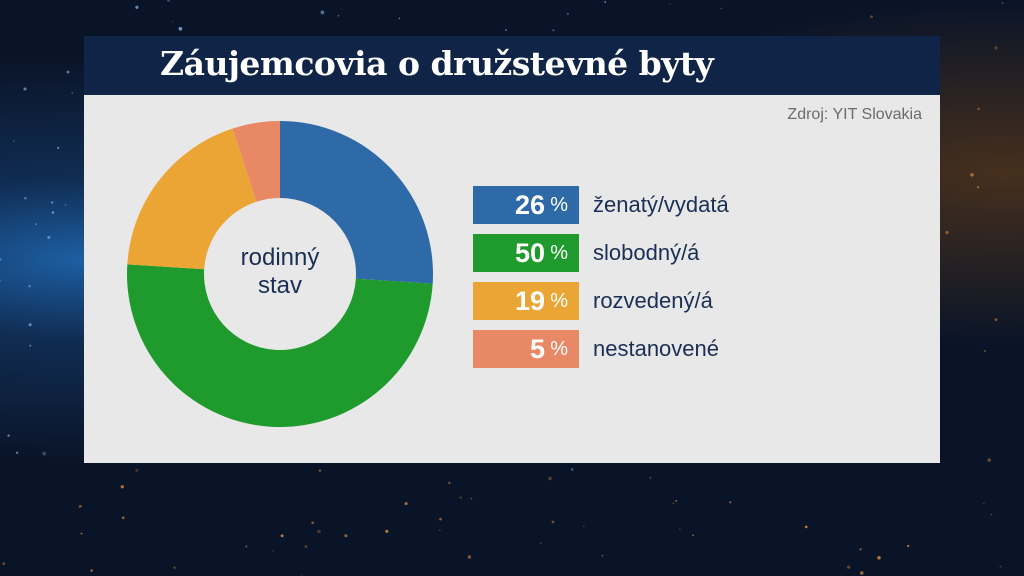  I want to click on chart-title: Záujemcovia o družstevné byty, so click(437, 63).